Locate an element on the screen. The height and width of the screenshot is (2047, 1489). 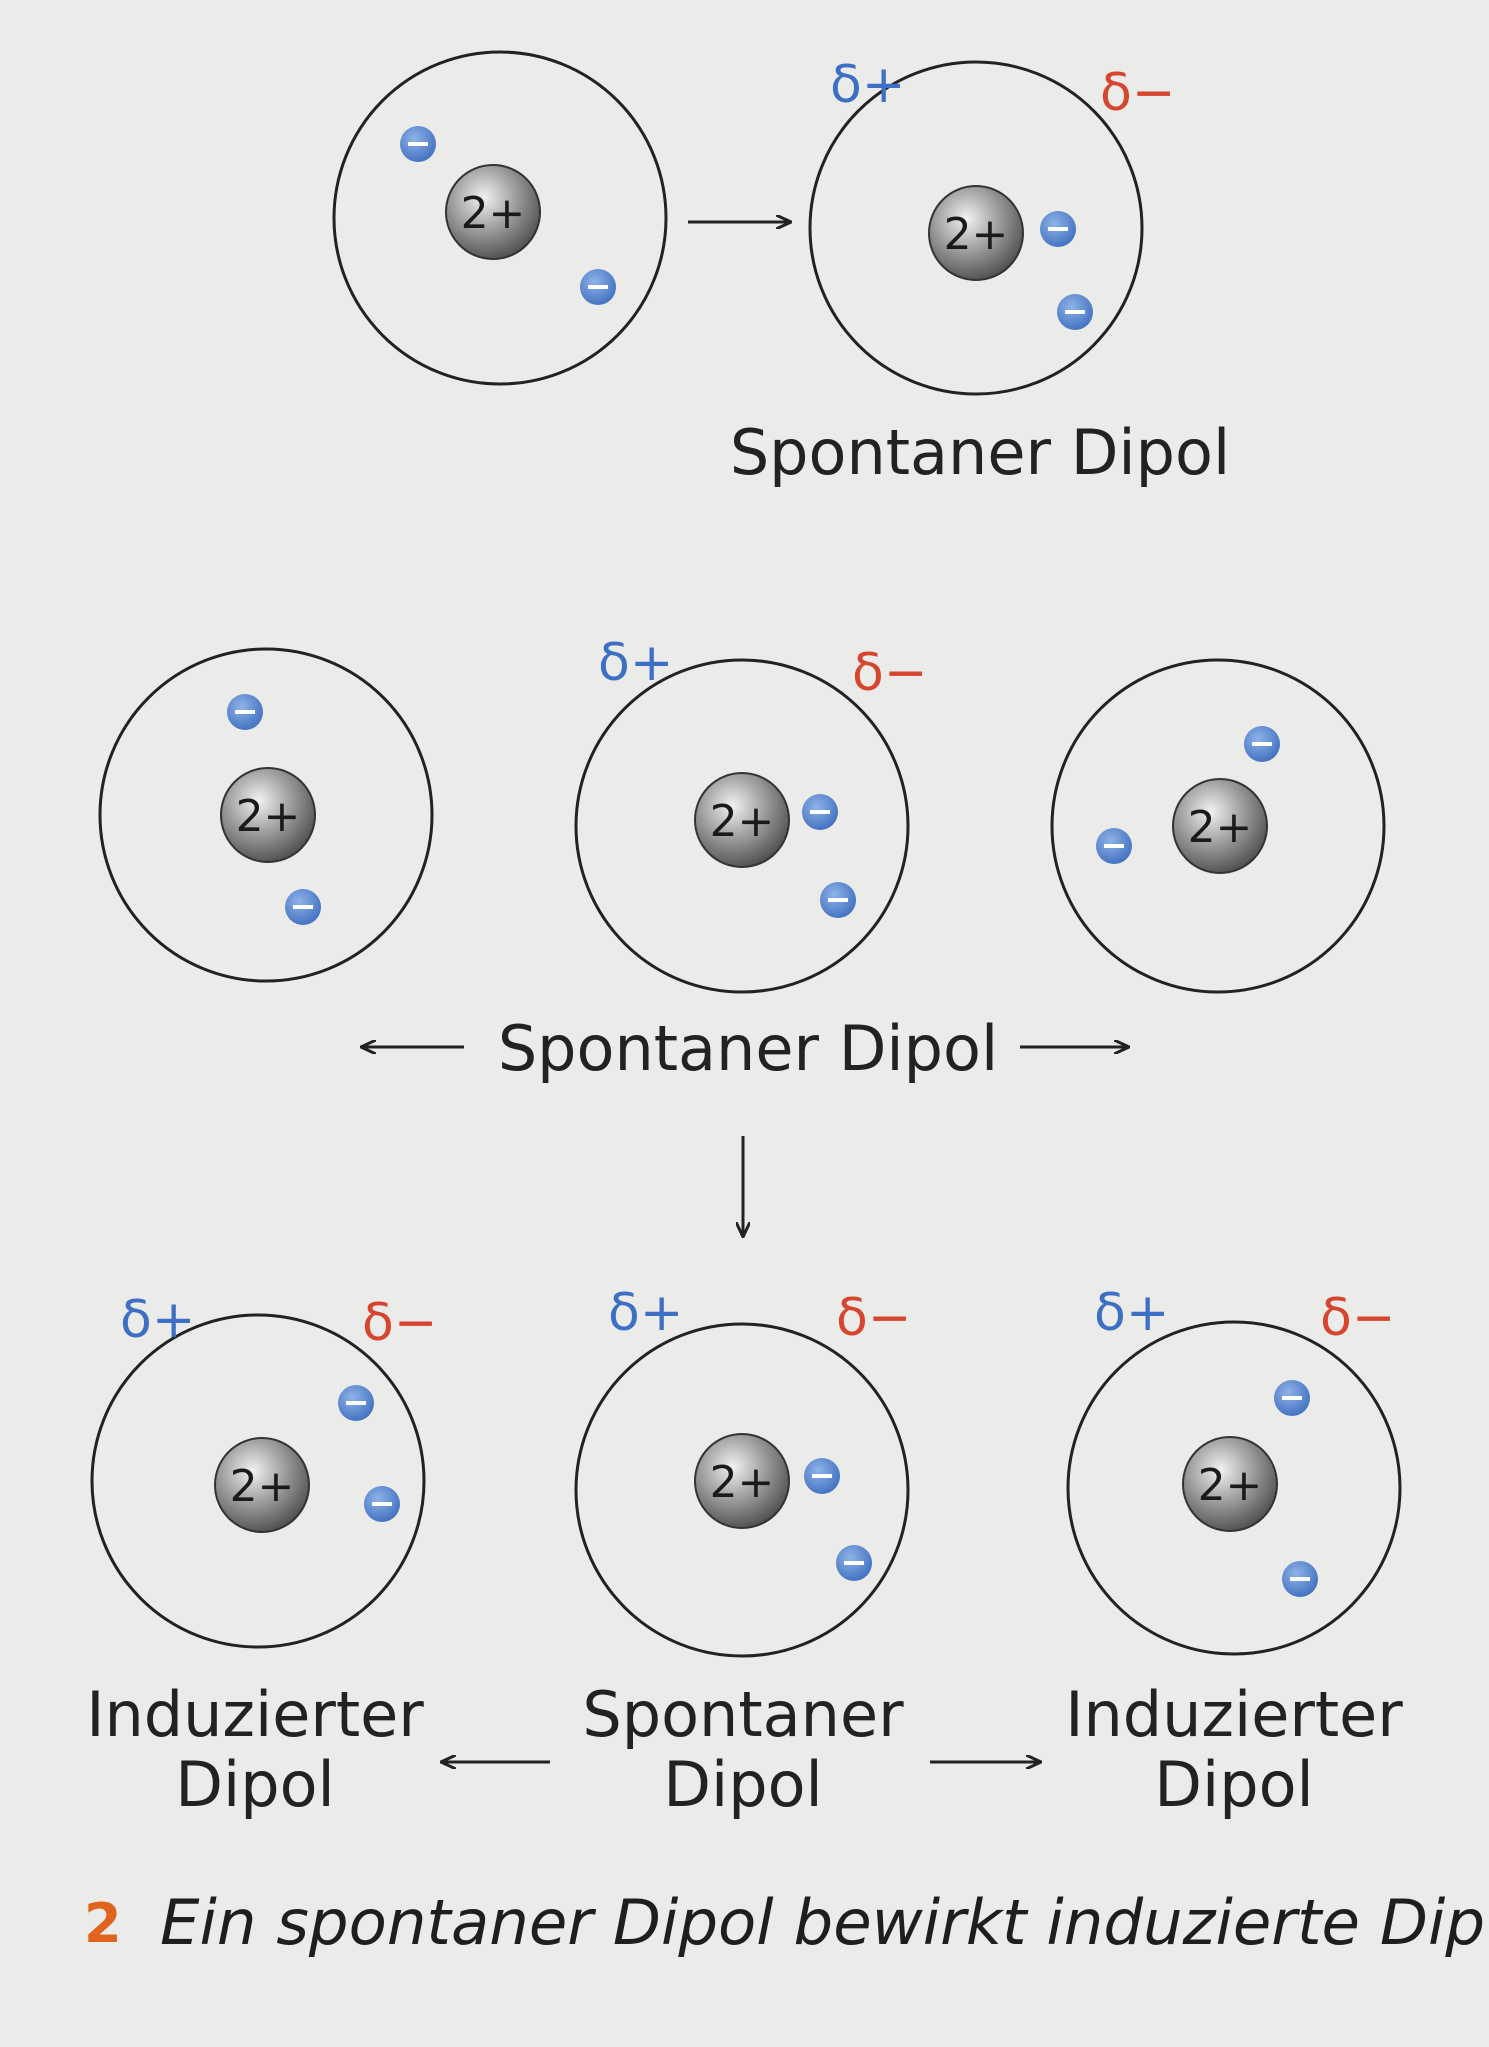
atom-bottom-left: 2+ δ+ δ− is located at coordinates (263, 1469).